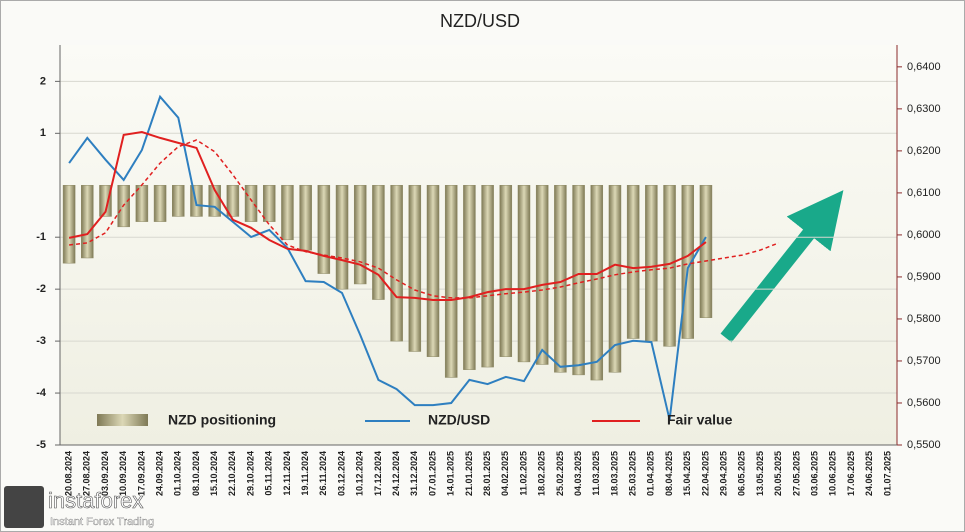 This screenshot has height=532, width=965. What do you see at coordinates (123, 473) in the screenshot?
I see `x-tick-label: 10.09.2024` at bounding box center [123, 473].